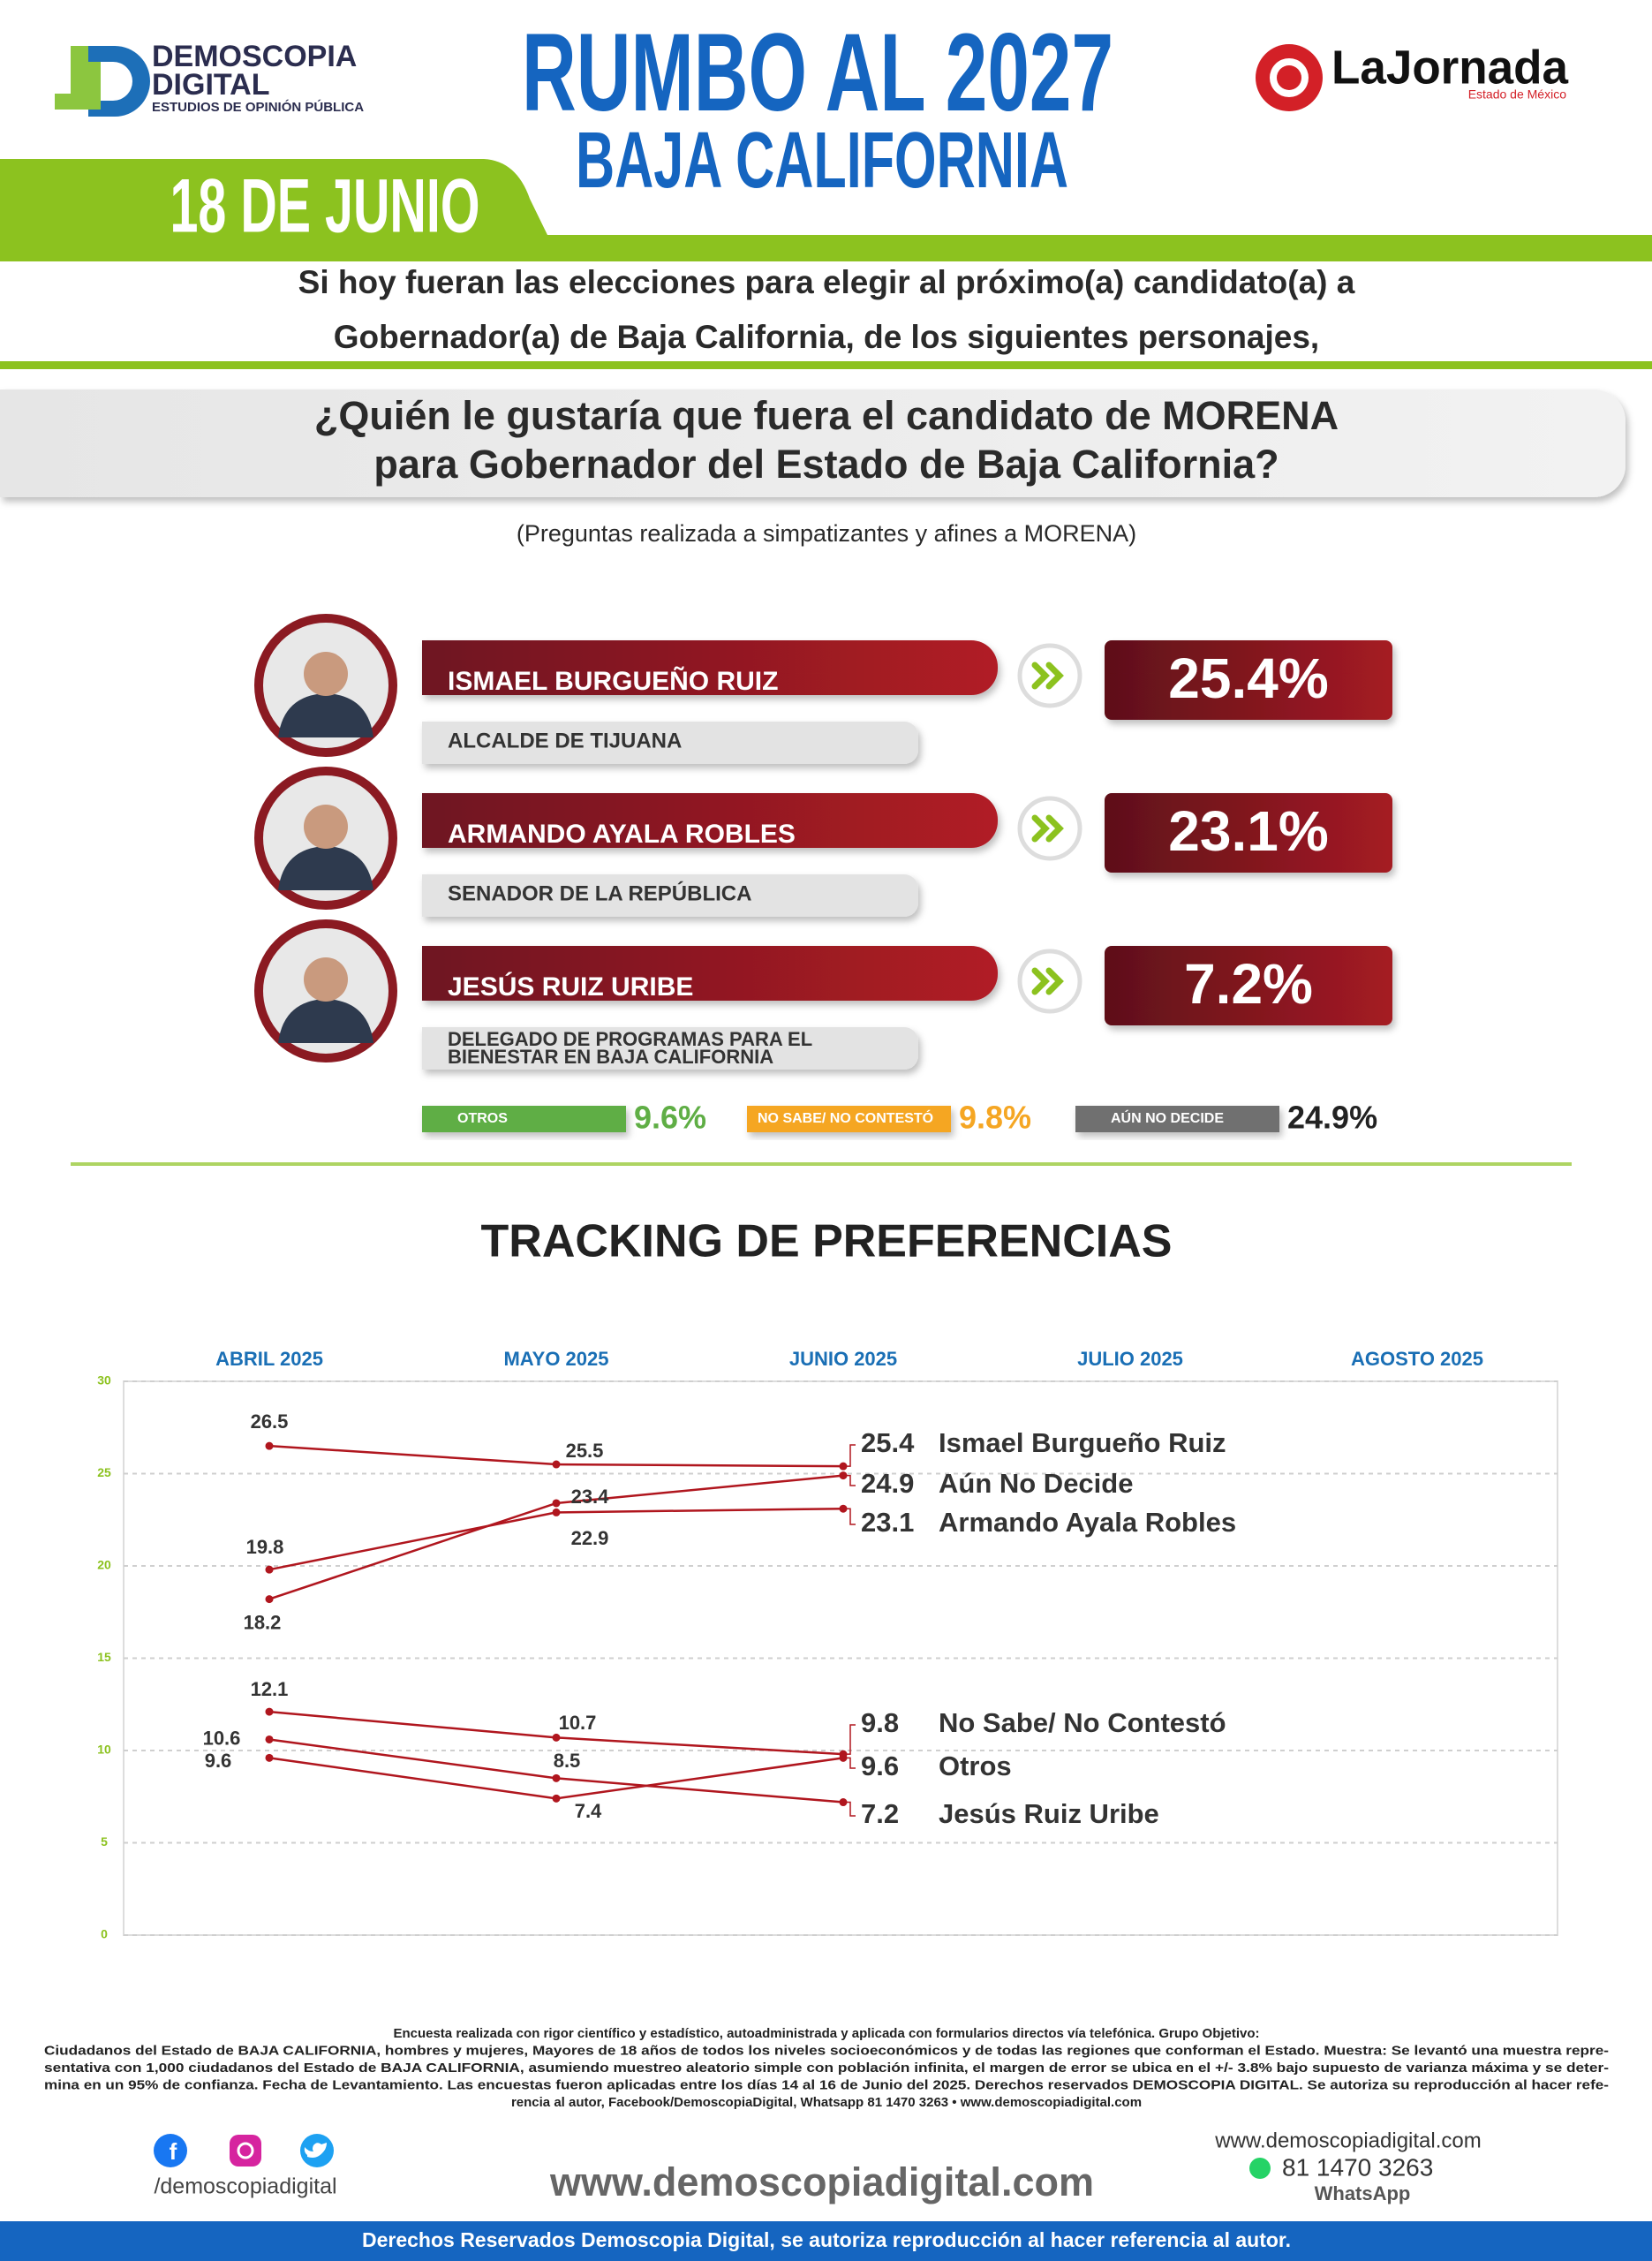 The width and height of the screenshot is (1652, 2261). What do you see at coordinates (817, 72) in the screenshot?
I see `main-title: RUMBO AL 2027` at bounding box center [817, 72].